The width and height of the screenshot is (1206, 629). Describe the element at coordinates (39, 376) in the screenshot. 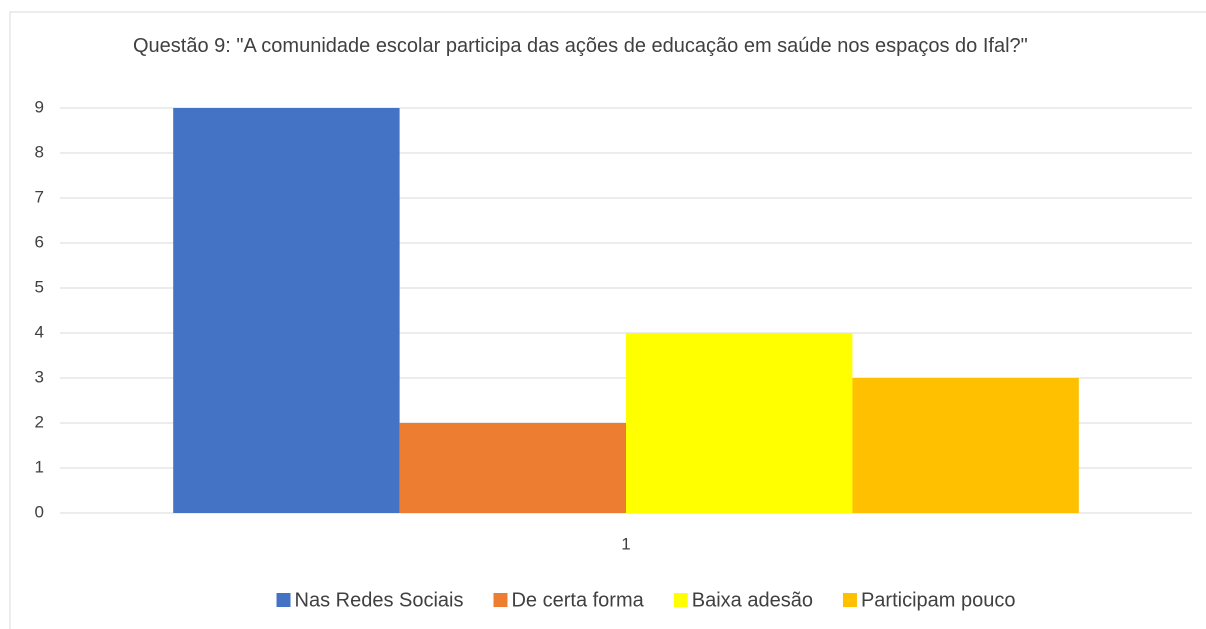

I see `y-tick-label: 3` at that location.